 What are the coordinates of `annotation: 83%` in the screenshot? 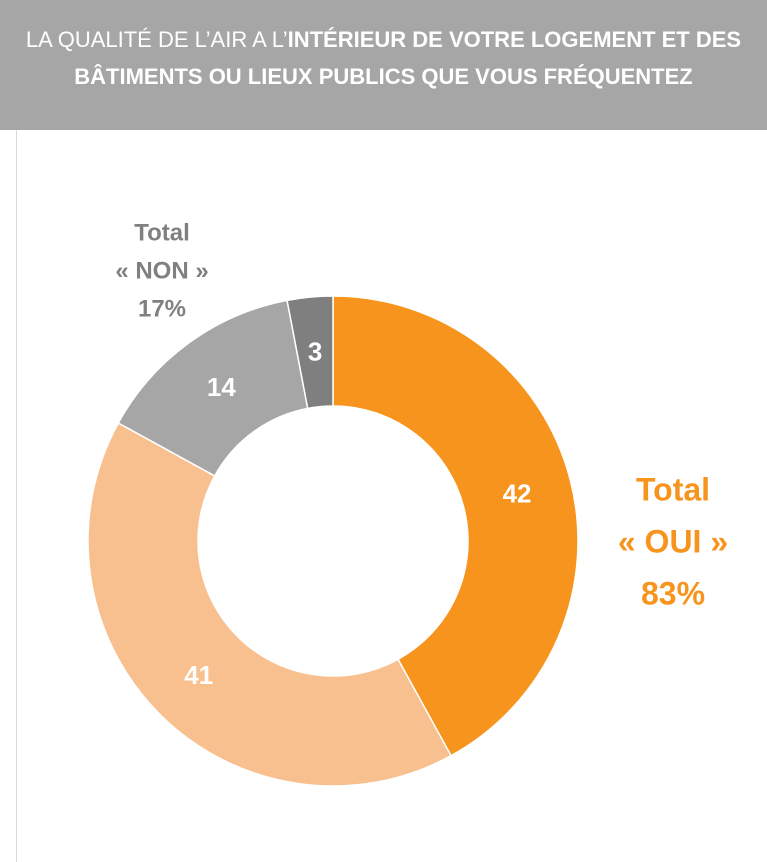 It's located at (673, 593).